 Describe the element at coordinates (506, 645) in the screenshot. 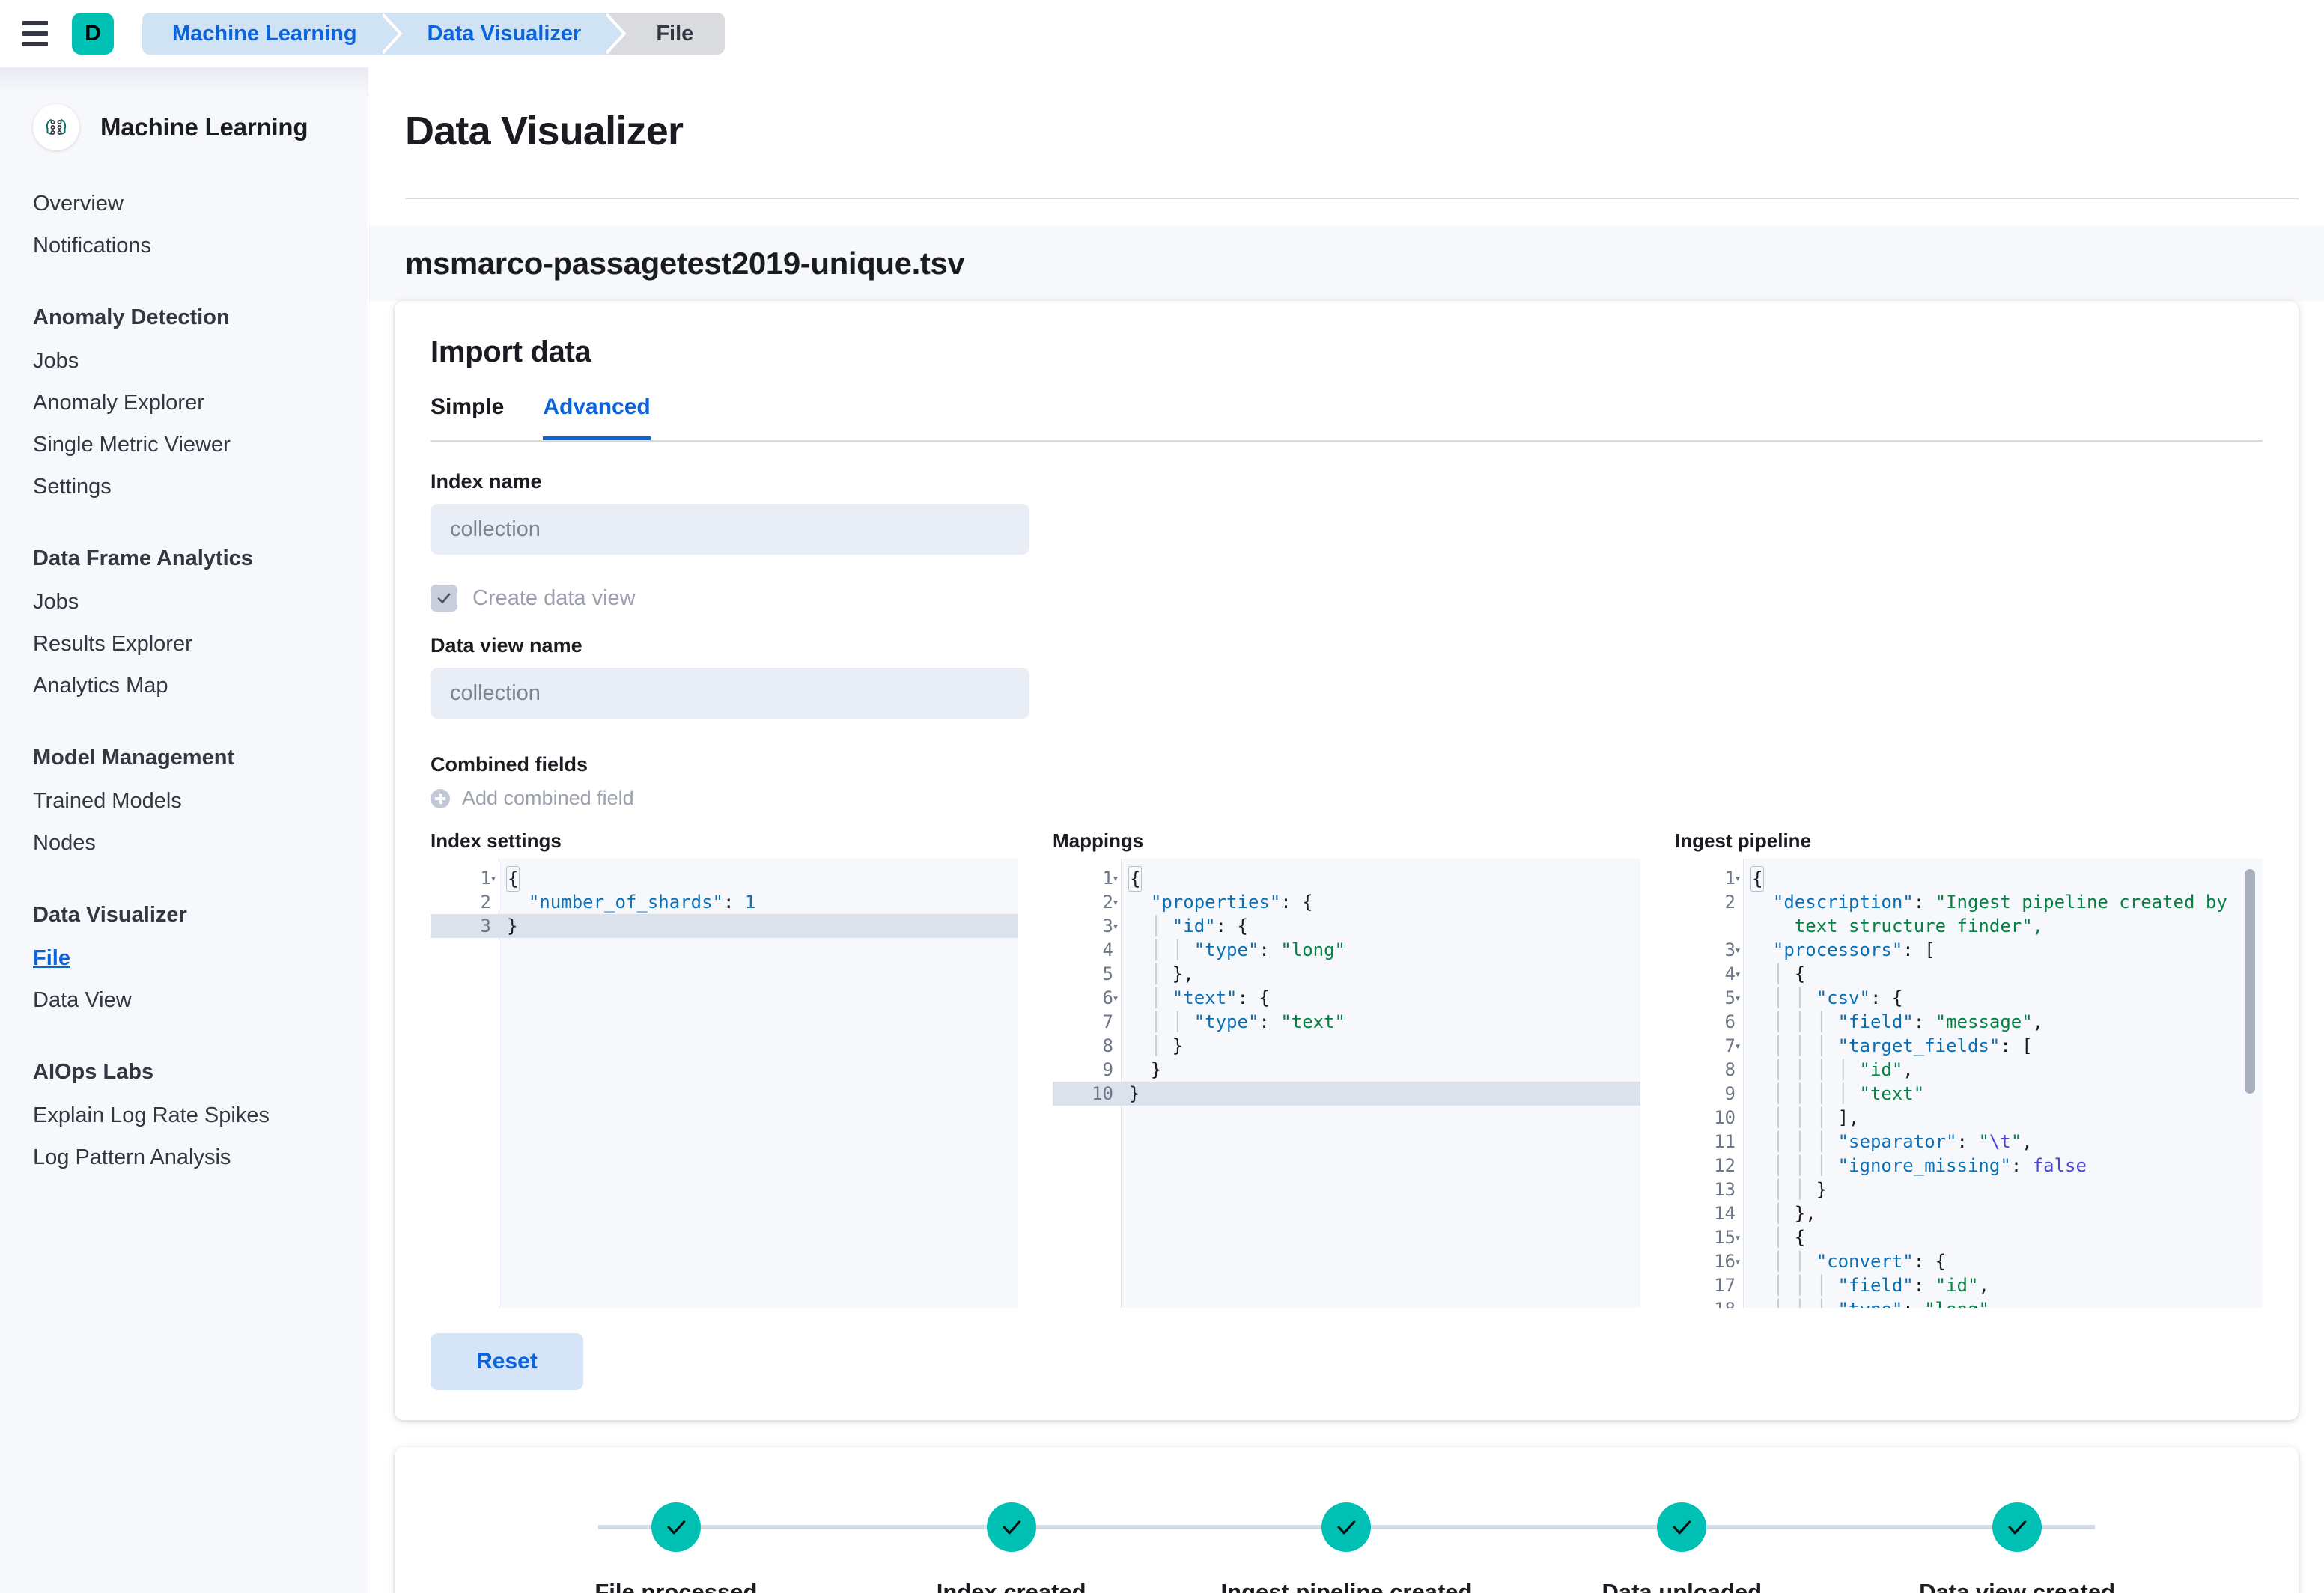

I see `data-view-name-label: Data view name` at that location.